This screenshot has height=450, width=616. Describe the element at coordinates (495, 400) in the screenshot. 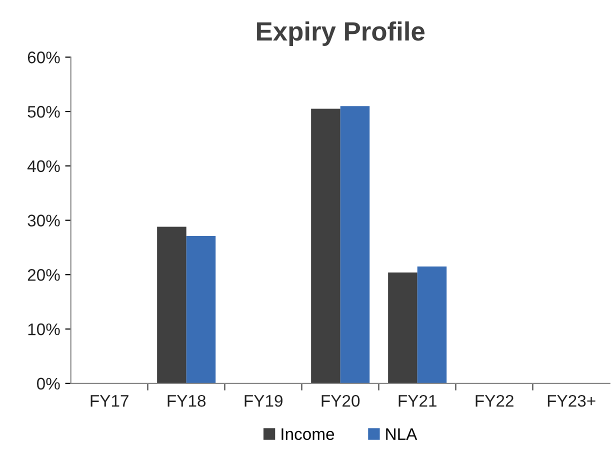

I see `x-tick-label: FY22` at that location.